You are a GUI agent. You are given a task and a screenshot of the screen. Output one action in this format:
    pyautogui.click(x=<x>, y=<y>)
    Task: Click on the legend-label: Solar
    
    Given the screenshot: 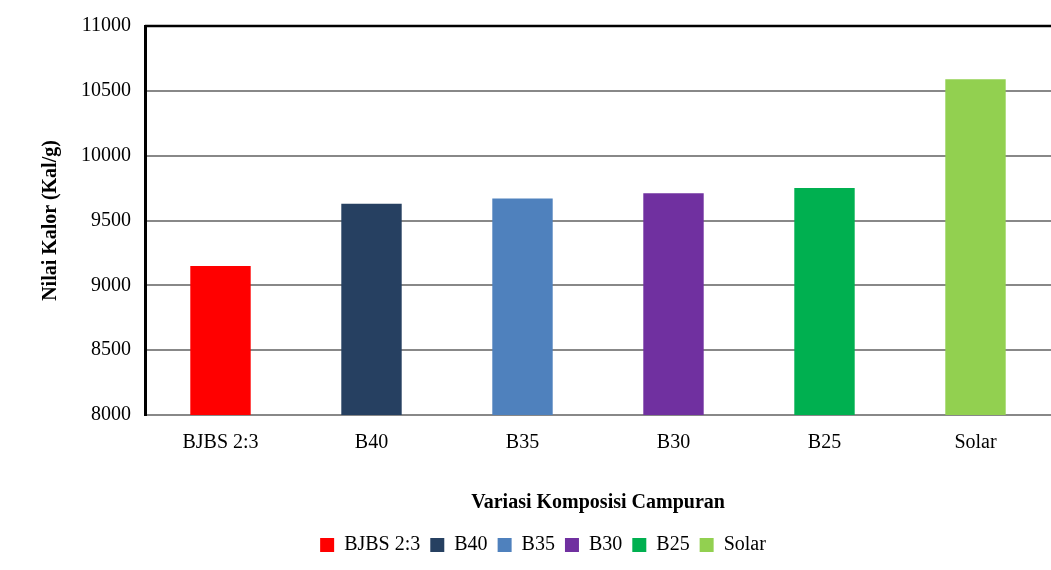 What is the action you would take?
    pyautogui.click(x=745, y=543)
    